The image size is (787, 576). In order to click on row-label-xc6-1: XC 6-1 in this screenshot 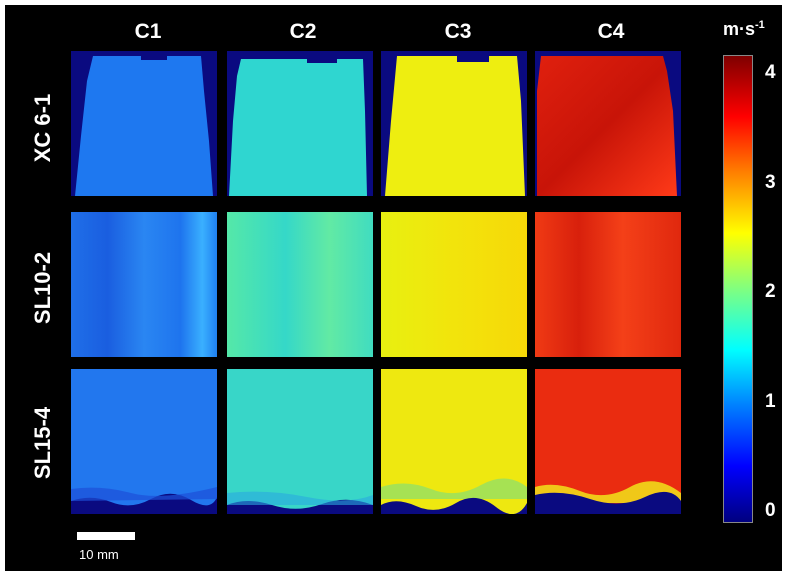, I will do `click(42, 128)`.